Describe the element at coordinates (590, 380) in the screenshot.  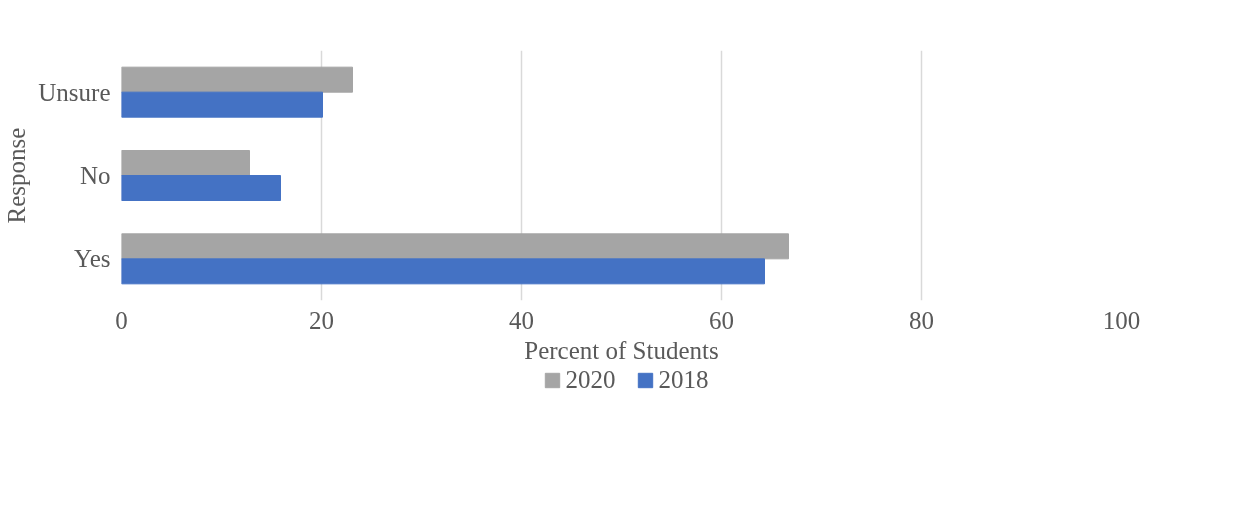
I see `legend-label: 2020` at that location.